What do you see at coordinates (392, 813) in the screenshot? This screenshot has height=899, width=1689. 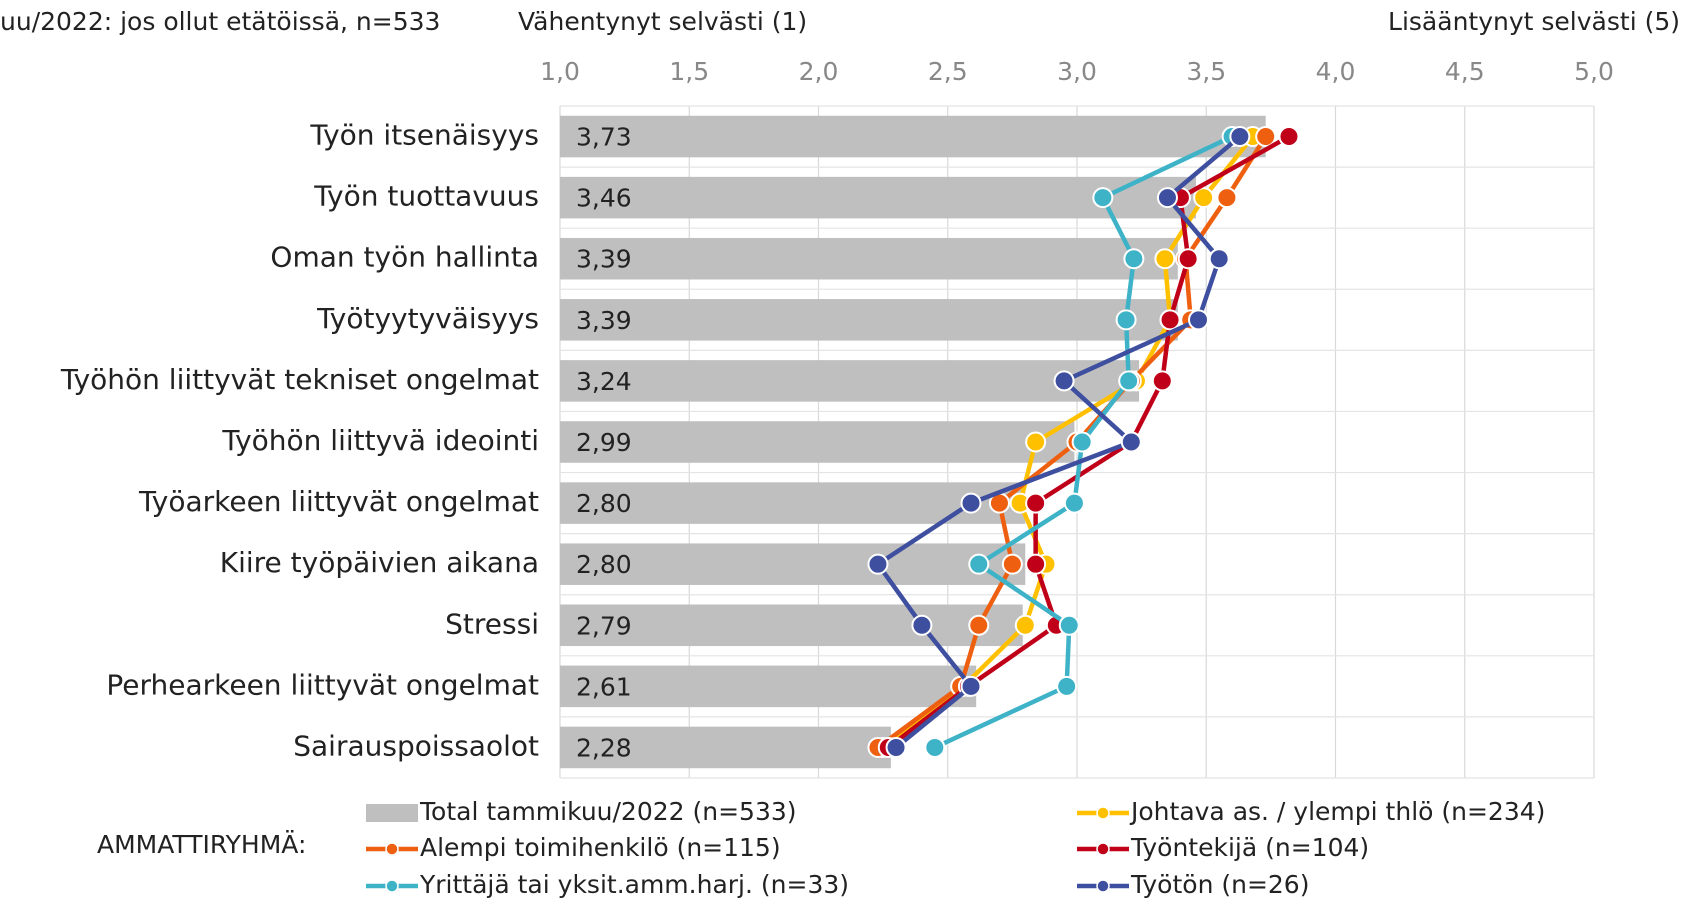 I see `legend-swatch` at bounding box center [392, 813].